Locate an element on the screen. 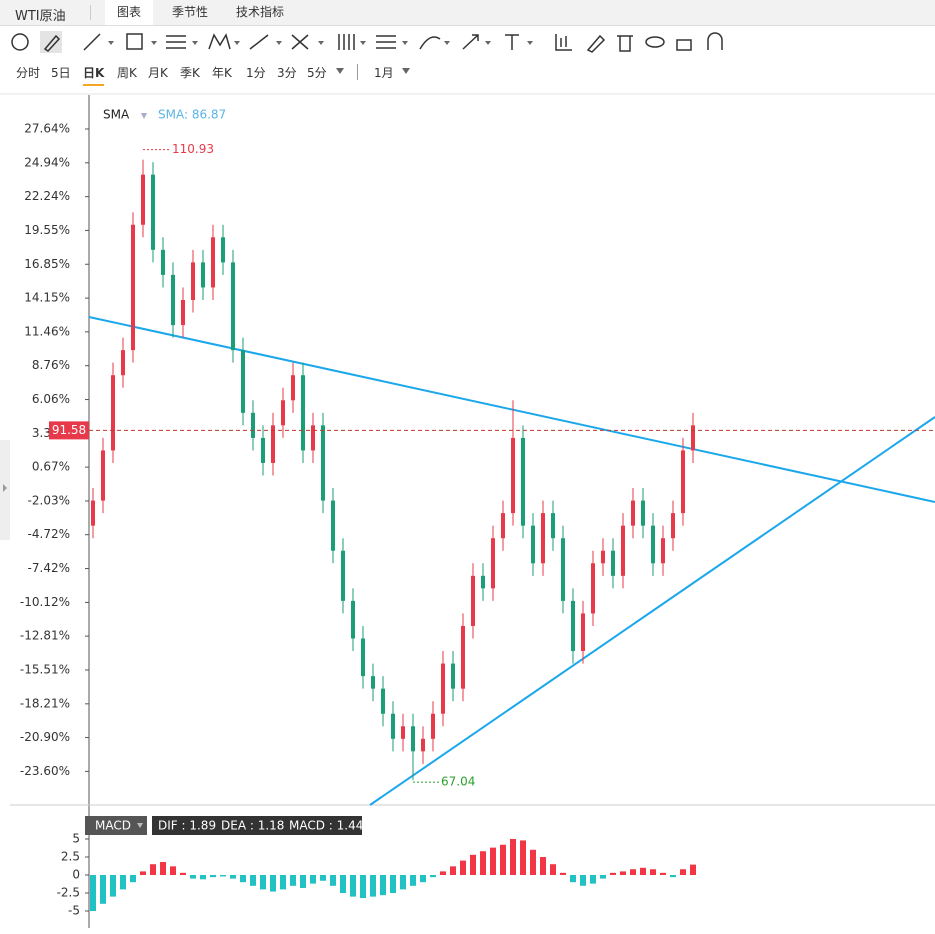 The image size is (935, 934). period-button: 月K is located at coordinates (158, 73).